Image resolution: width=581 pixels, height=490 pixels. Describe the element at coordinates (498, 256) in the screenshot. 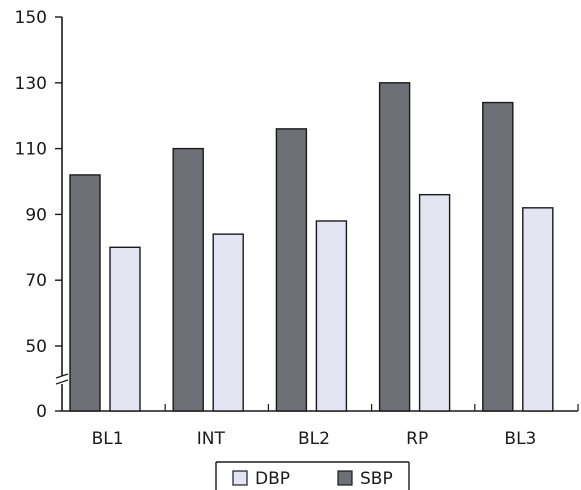

I see `bar-sbp-bl3` at that location.